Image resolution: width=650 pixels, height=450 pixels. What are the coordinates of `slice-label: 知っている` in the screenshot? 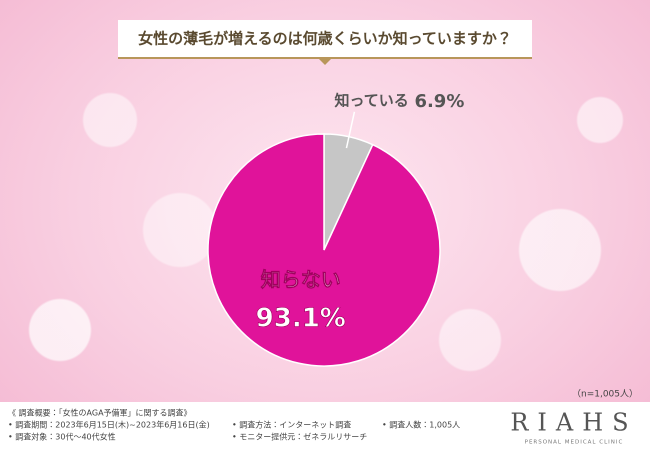 It's located at (371, 100).